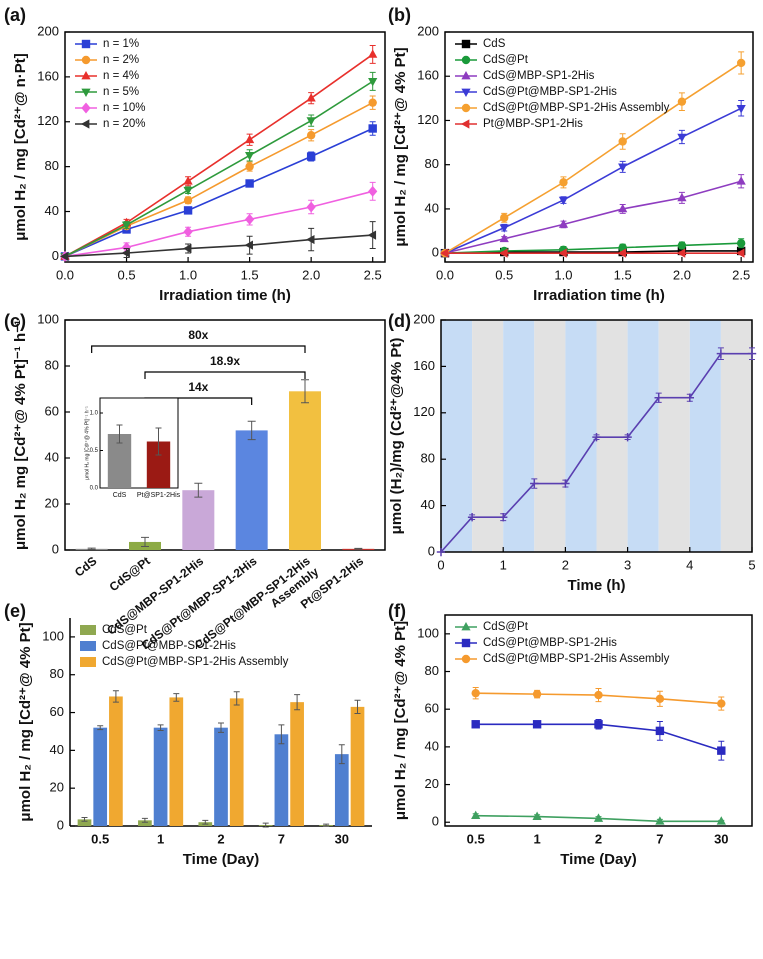 Image resolution: width=763 pixels, height=959 pixels. Describe the element at coordinates (198, 335) in the screenshot. I see `annotation: 80x` at that location.